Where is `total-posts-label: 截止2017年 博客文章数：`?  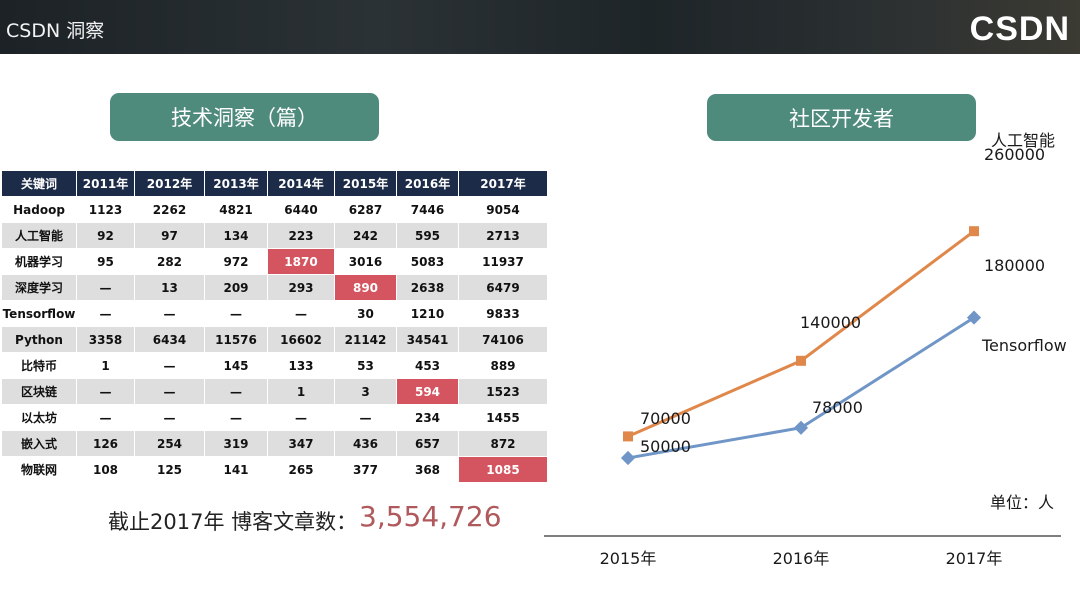
total-posts-label: 截止2017年 博客文章数： is located at coordinates (233, 522).